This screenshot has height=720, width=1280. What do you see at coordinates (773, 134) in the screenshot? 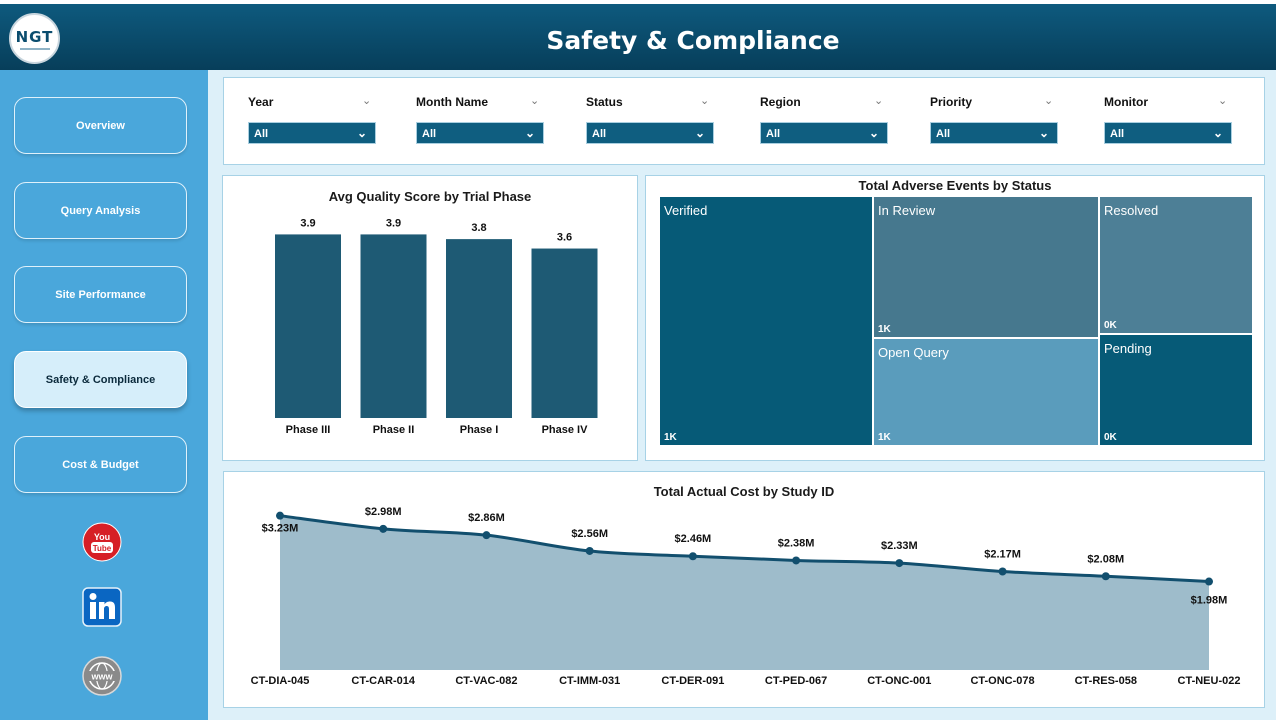
I see `filter-region-value: All` at bounding box center [773, 134].